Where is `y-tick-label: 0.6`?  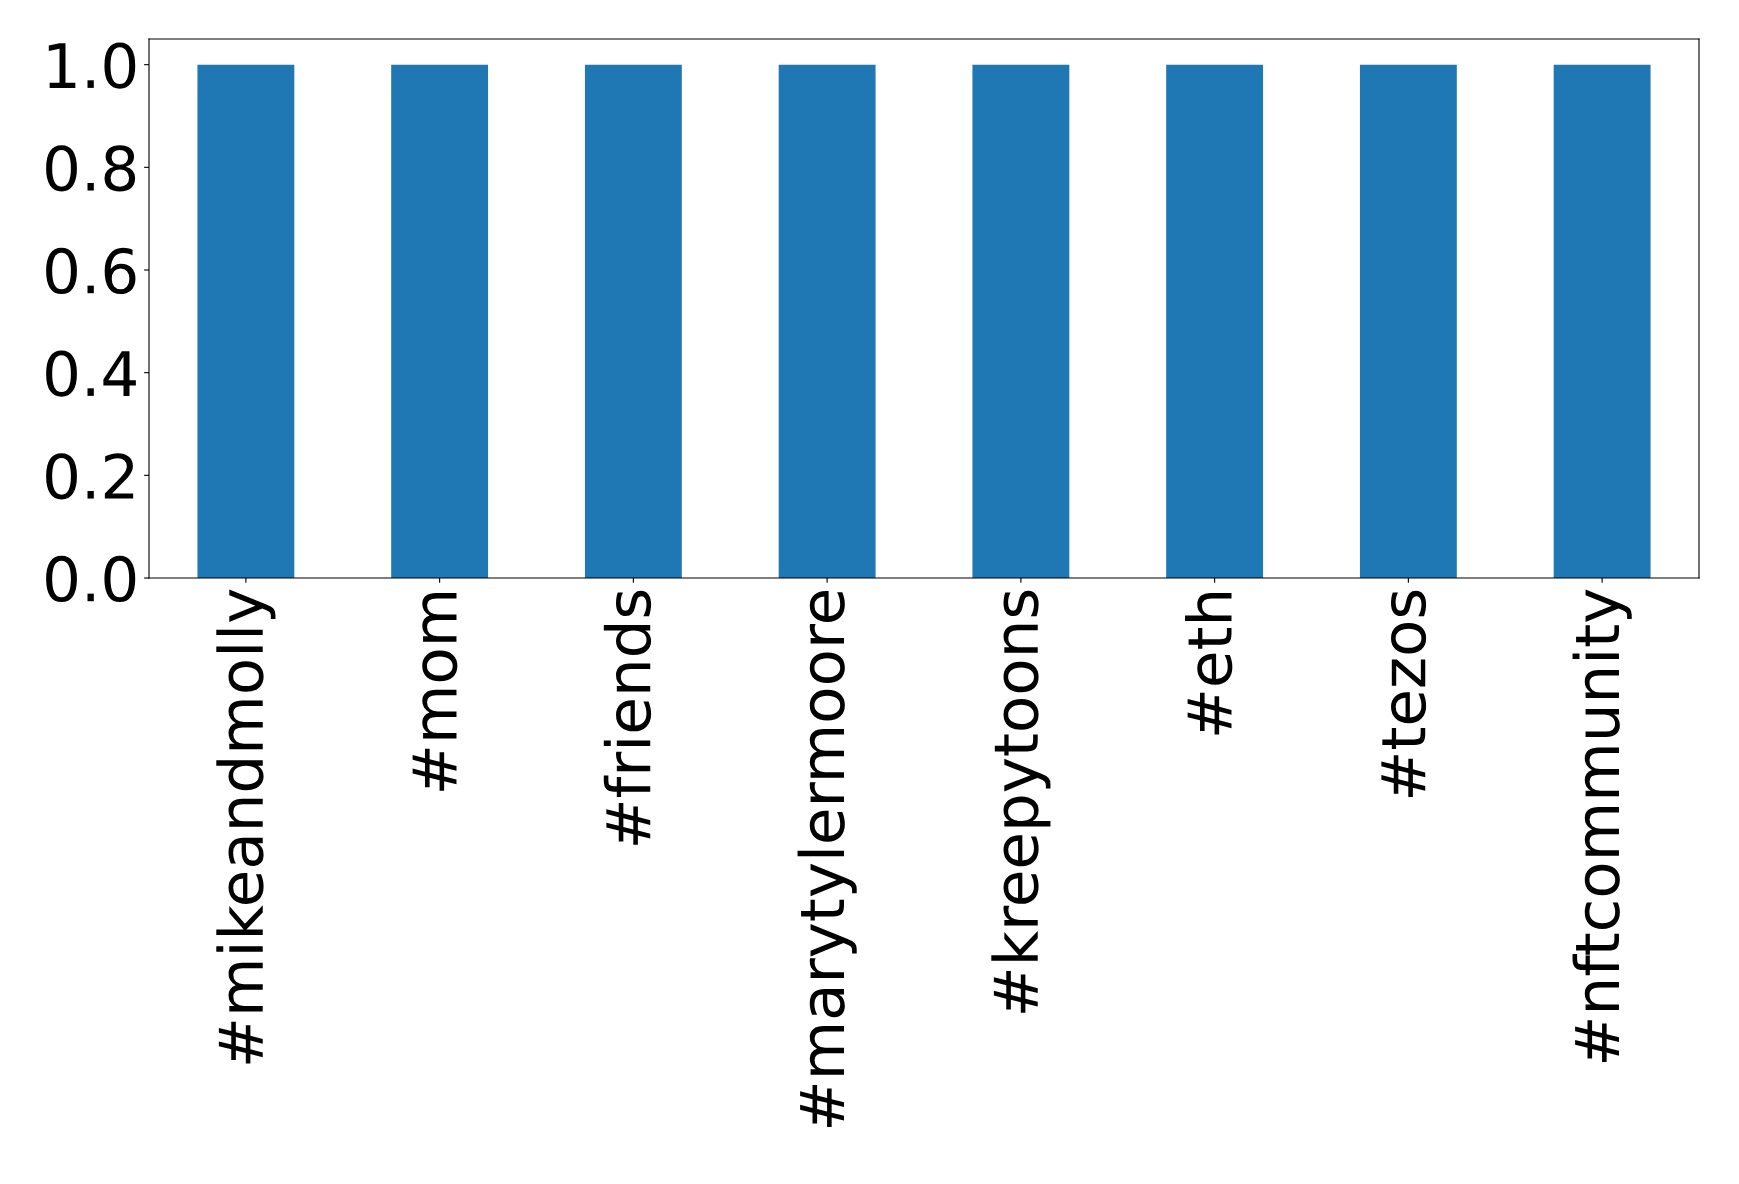
y-tick-label: 0.6 is located at coordinates (91, 271).